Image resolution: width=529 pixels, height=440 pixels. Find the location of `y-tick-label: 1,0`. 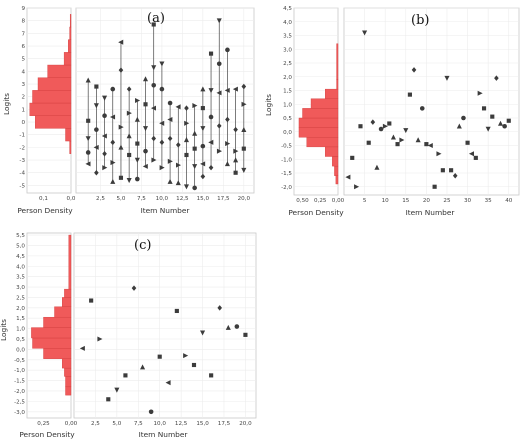

y-tick-label: 1,0 is located at coordinates (287, 105).